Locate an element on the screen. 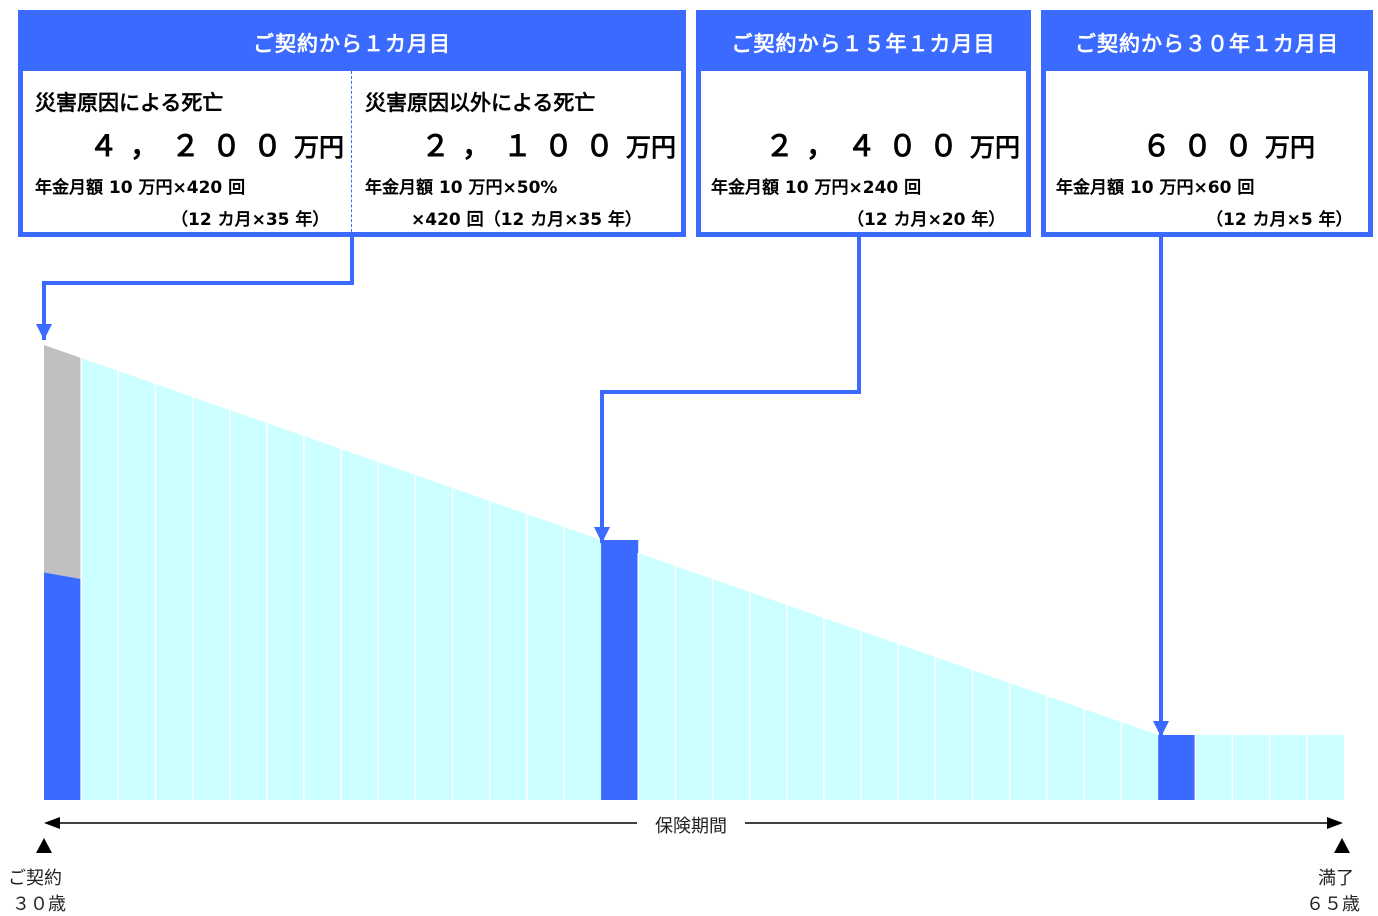 The width and height of the screenshot is (1378, 916). year15-detail1: 年金月額 10 万円×240 回 is located at coordinates (816, 188).